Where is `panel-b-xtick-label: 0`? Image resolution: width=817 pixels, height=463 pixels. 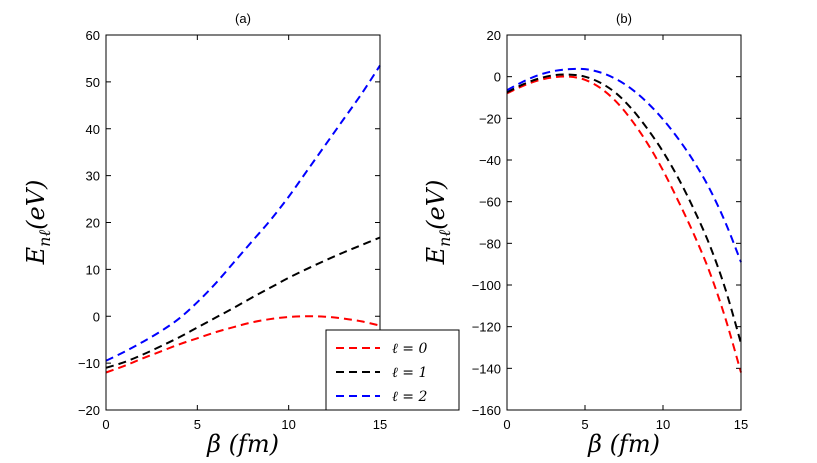
panel-b-xtick-label: 0 is located at coordinates (506, 424).